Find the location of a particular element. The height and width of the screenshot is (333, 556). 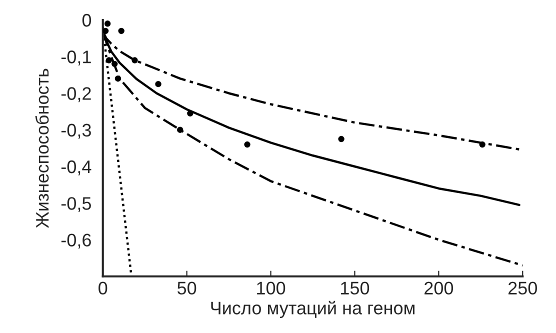

x-tick-label: 100 is located at coordinates (271, 288).